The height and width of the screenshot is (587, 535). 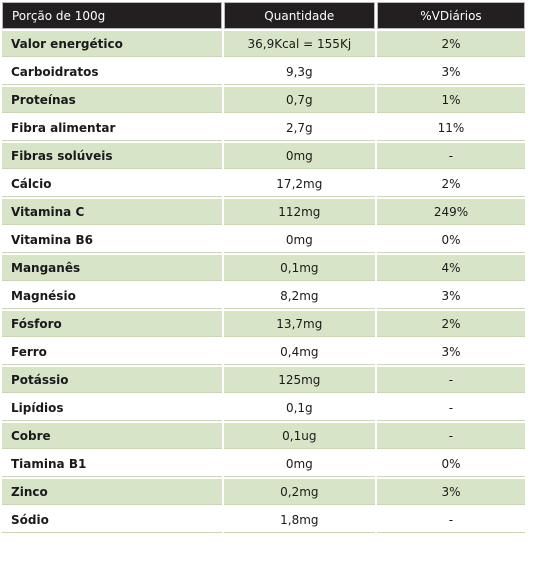 I want to click on nutrient-name: Fibras solúveis, so click(x=112, y=156).